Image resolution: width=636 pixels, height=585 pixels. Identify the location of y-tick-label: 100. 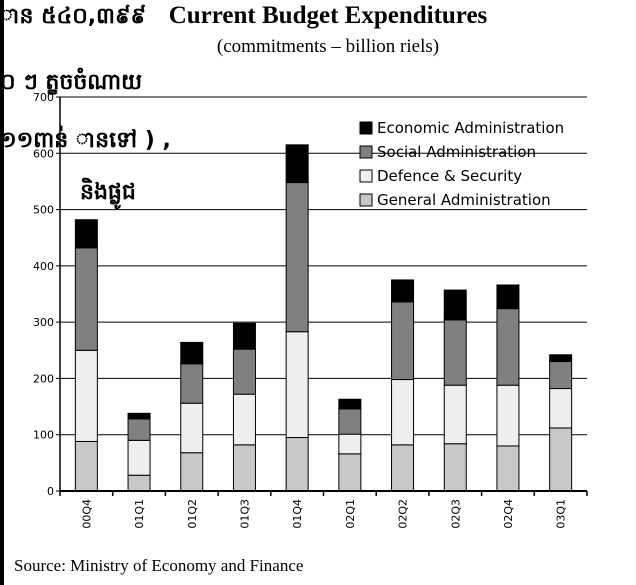
(43, 435).